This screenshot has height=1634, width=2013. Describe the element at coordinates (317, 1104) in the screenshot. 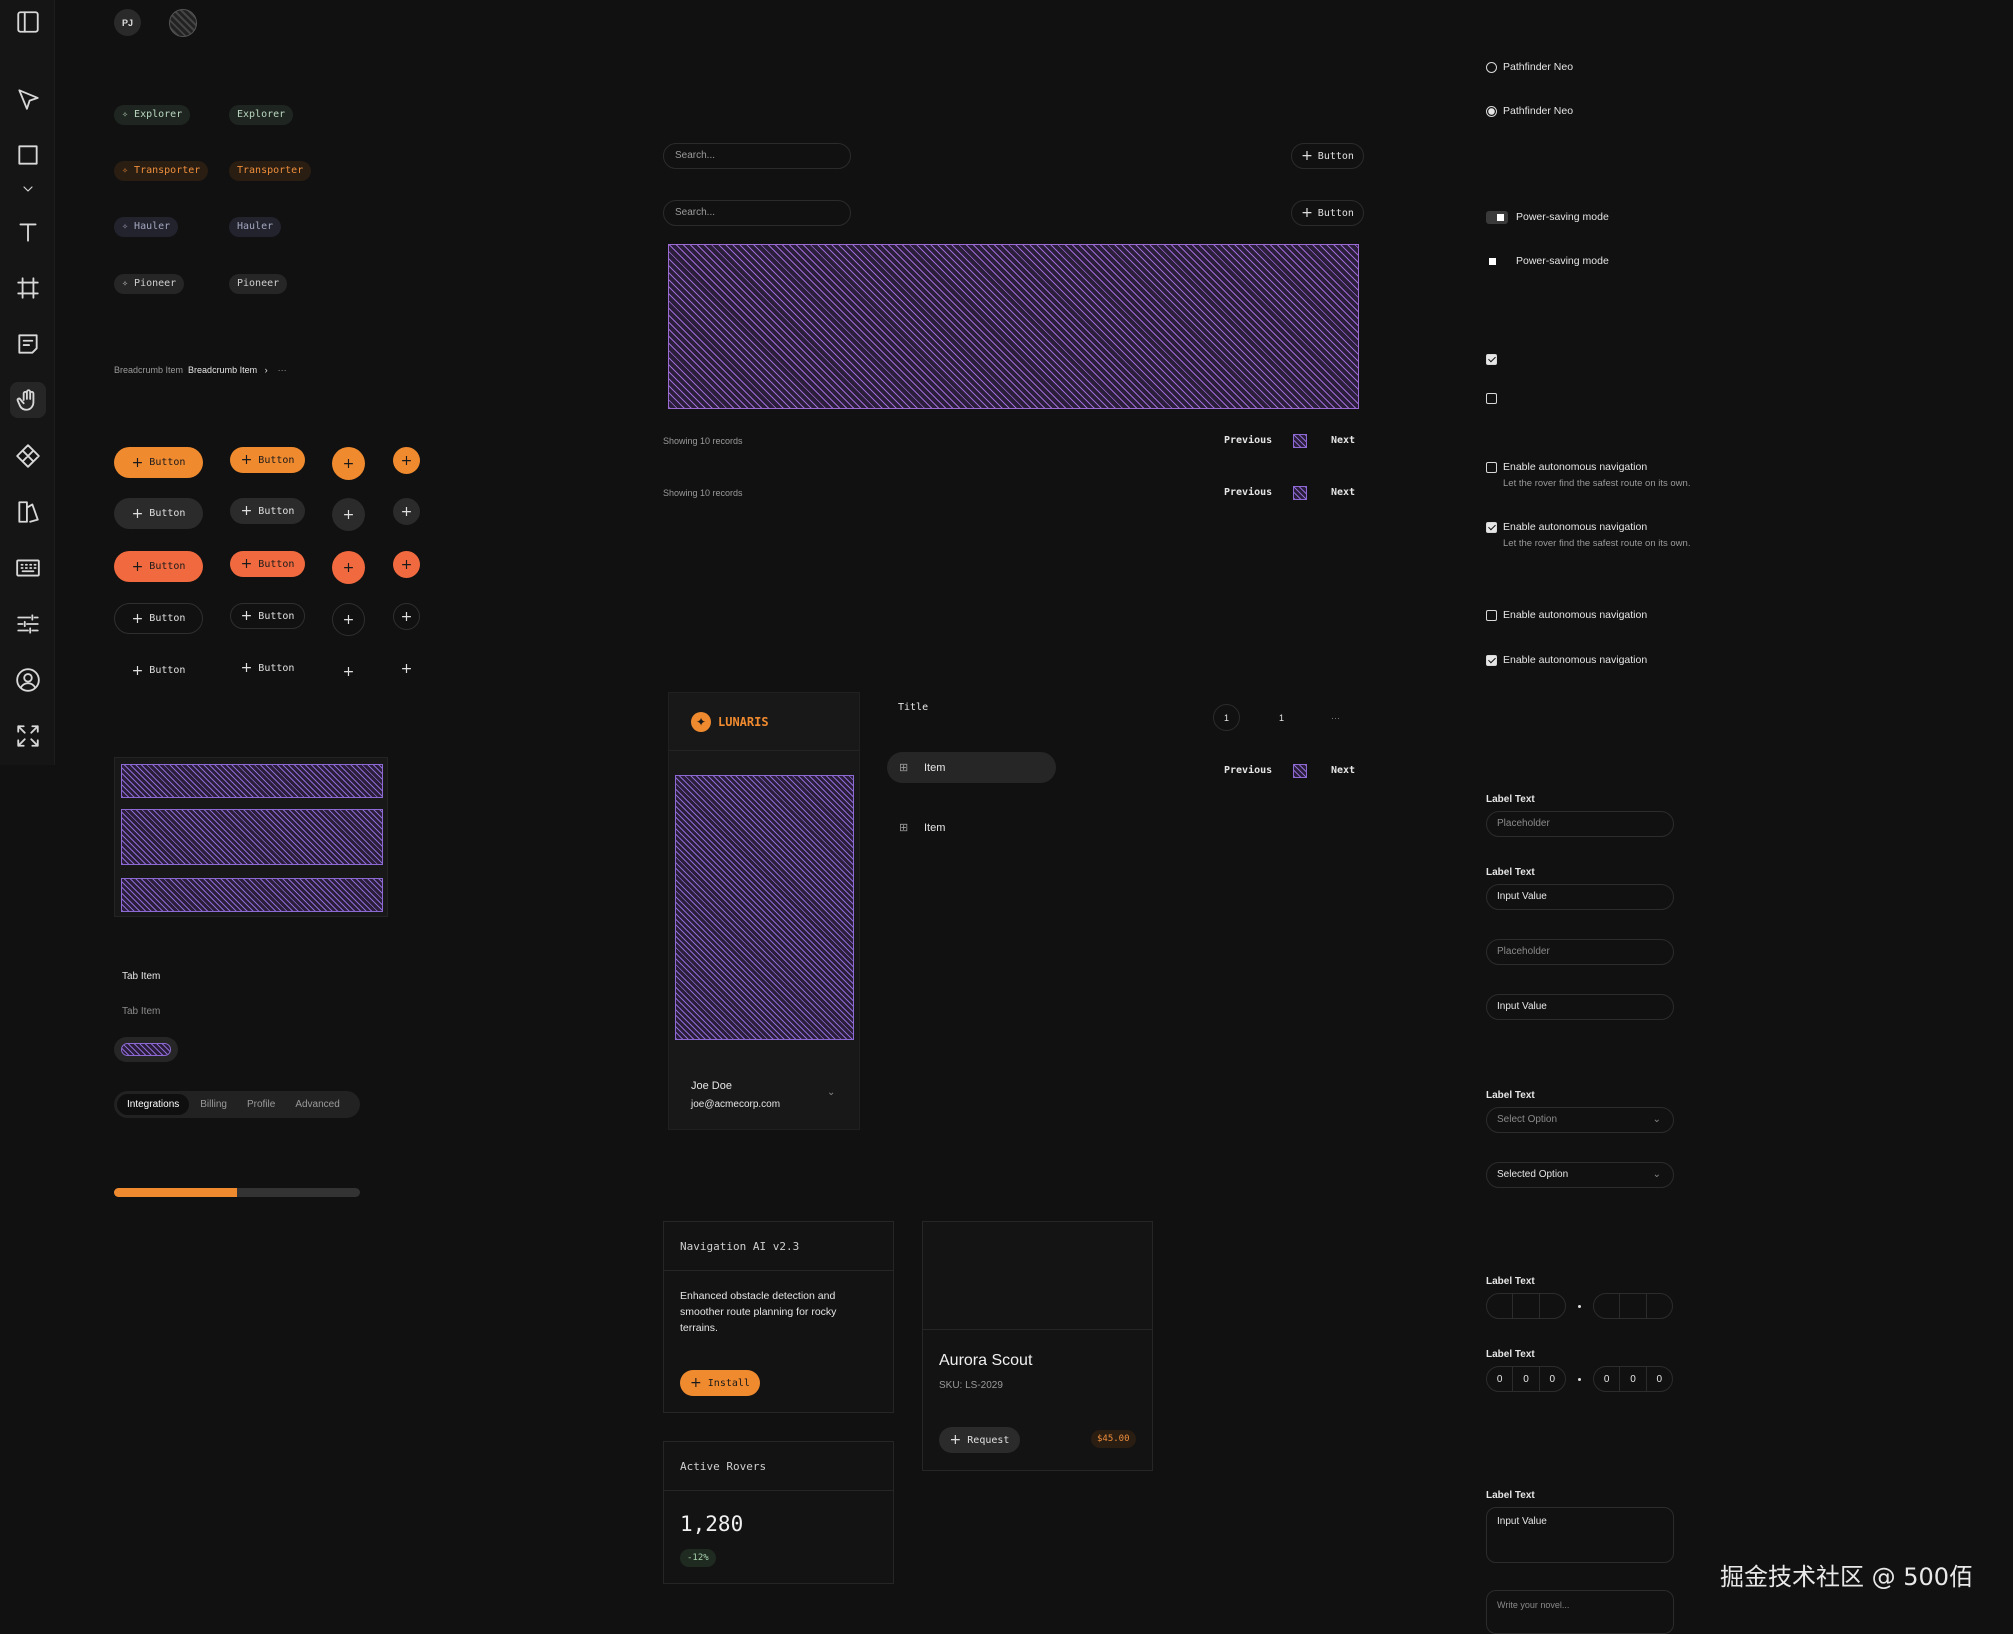

I see `segment-advanced: Advanced` at that location.